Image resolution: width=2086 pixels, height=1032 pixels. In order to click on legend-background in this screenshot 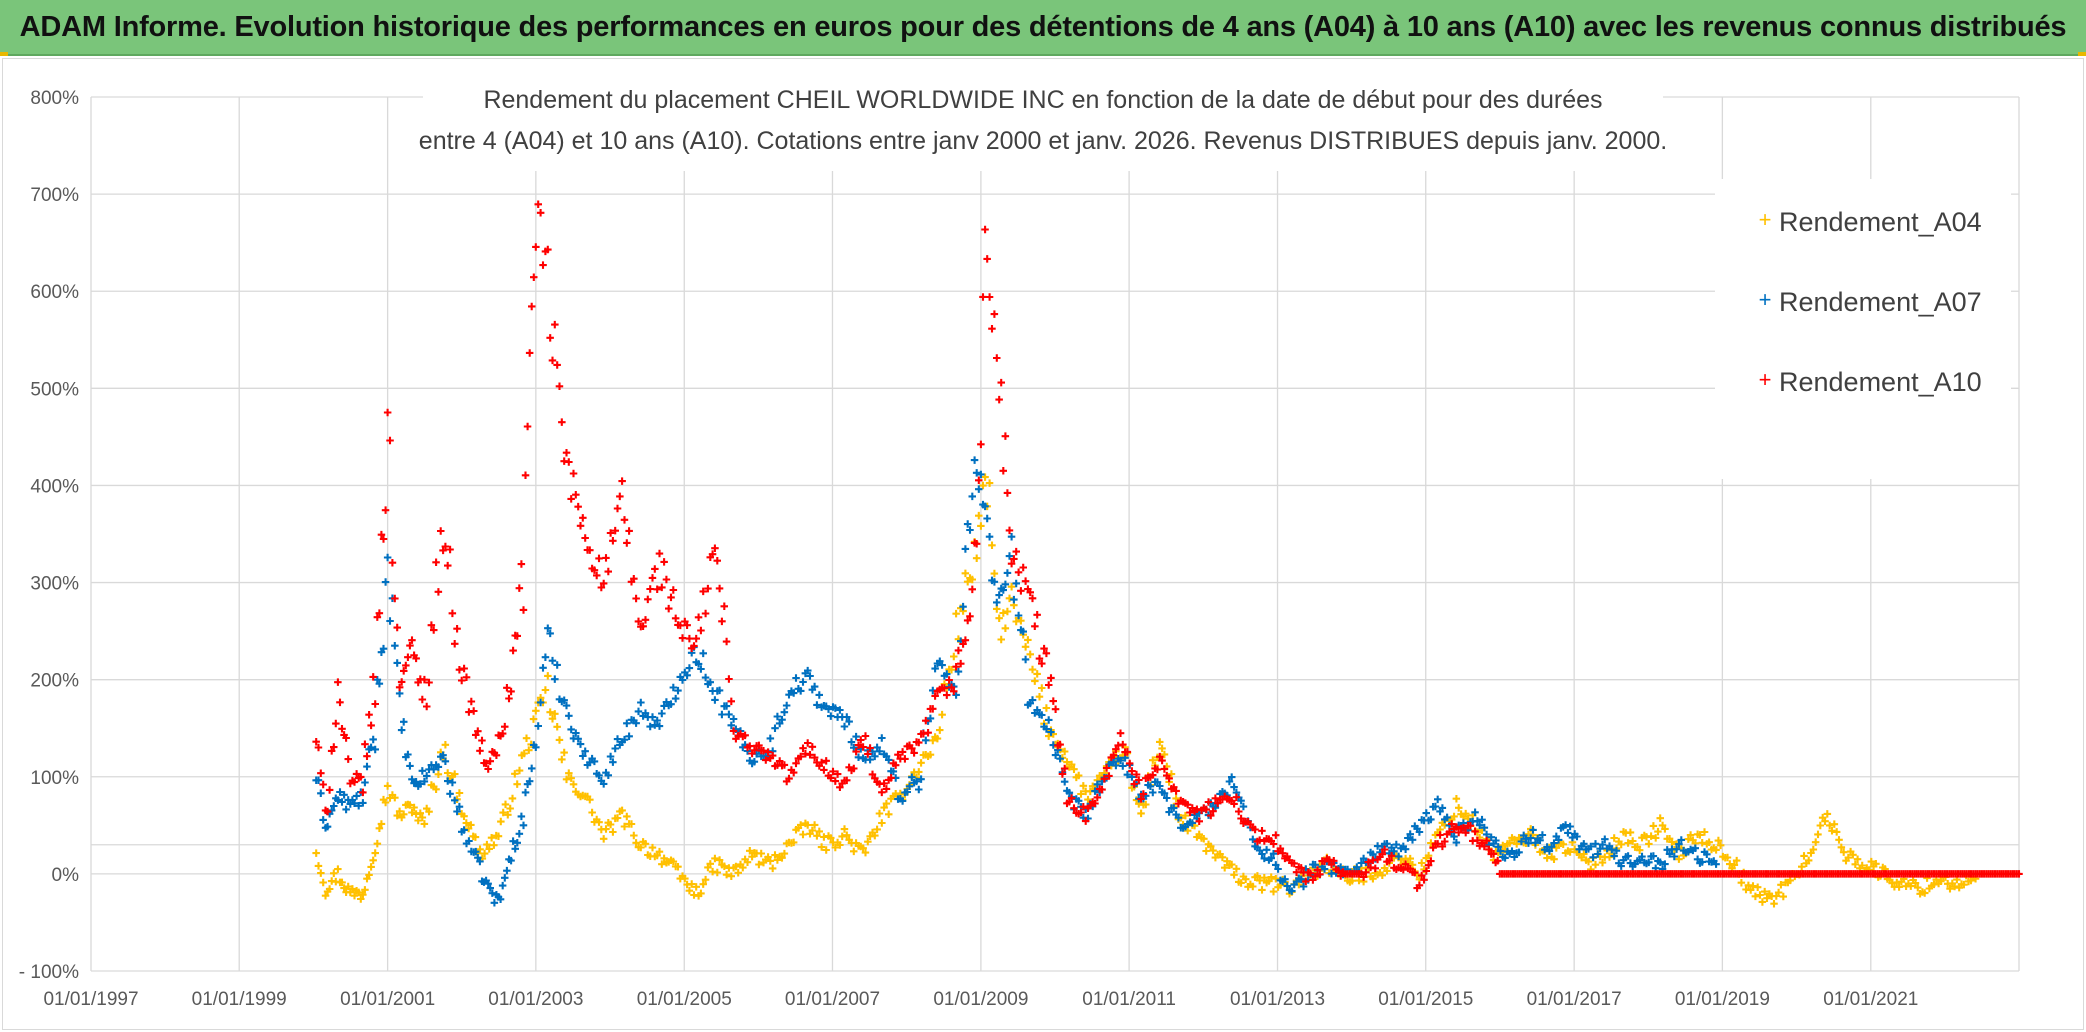, I will do `click(1863, 329)`.